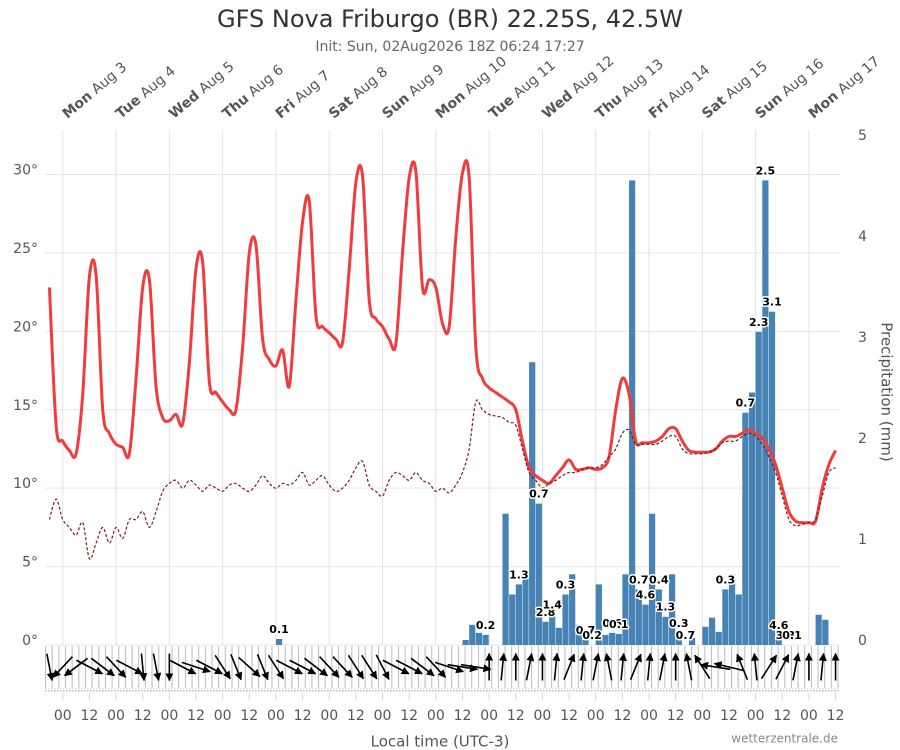 This screenshot has height=750, width=900. What do you see at coordinates (786, 635) in the screenshot?
I see `precip-label: 3.3` at bounding box center [786, 635].